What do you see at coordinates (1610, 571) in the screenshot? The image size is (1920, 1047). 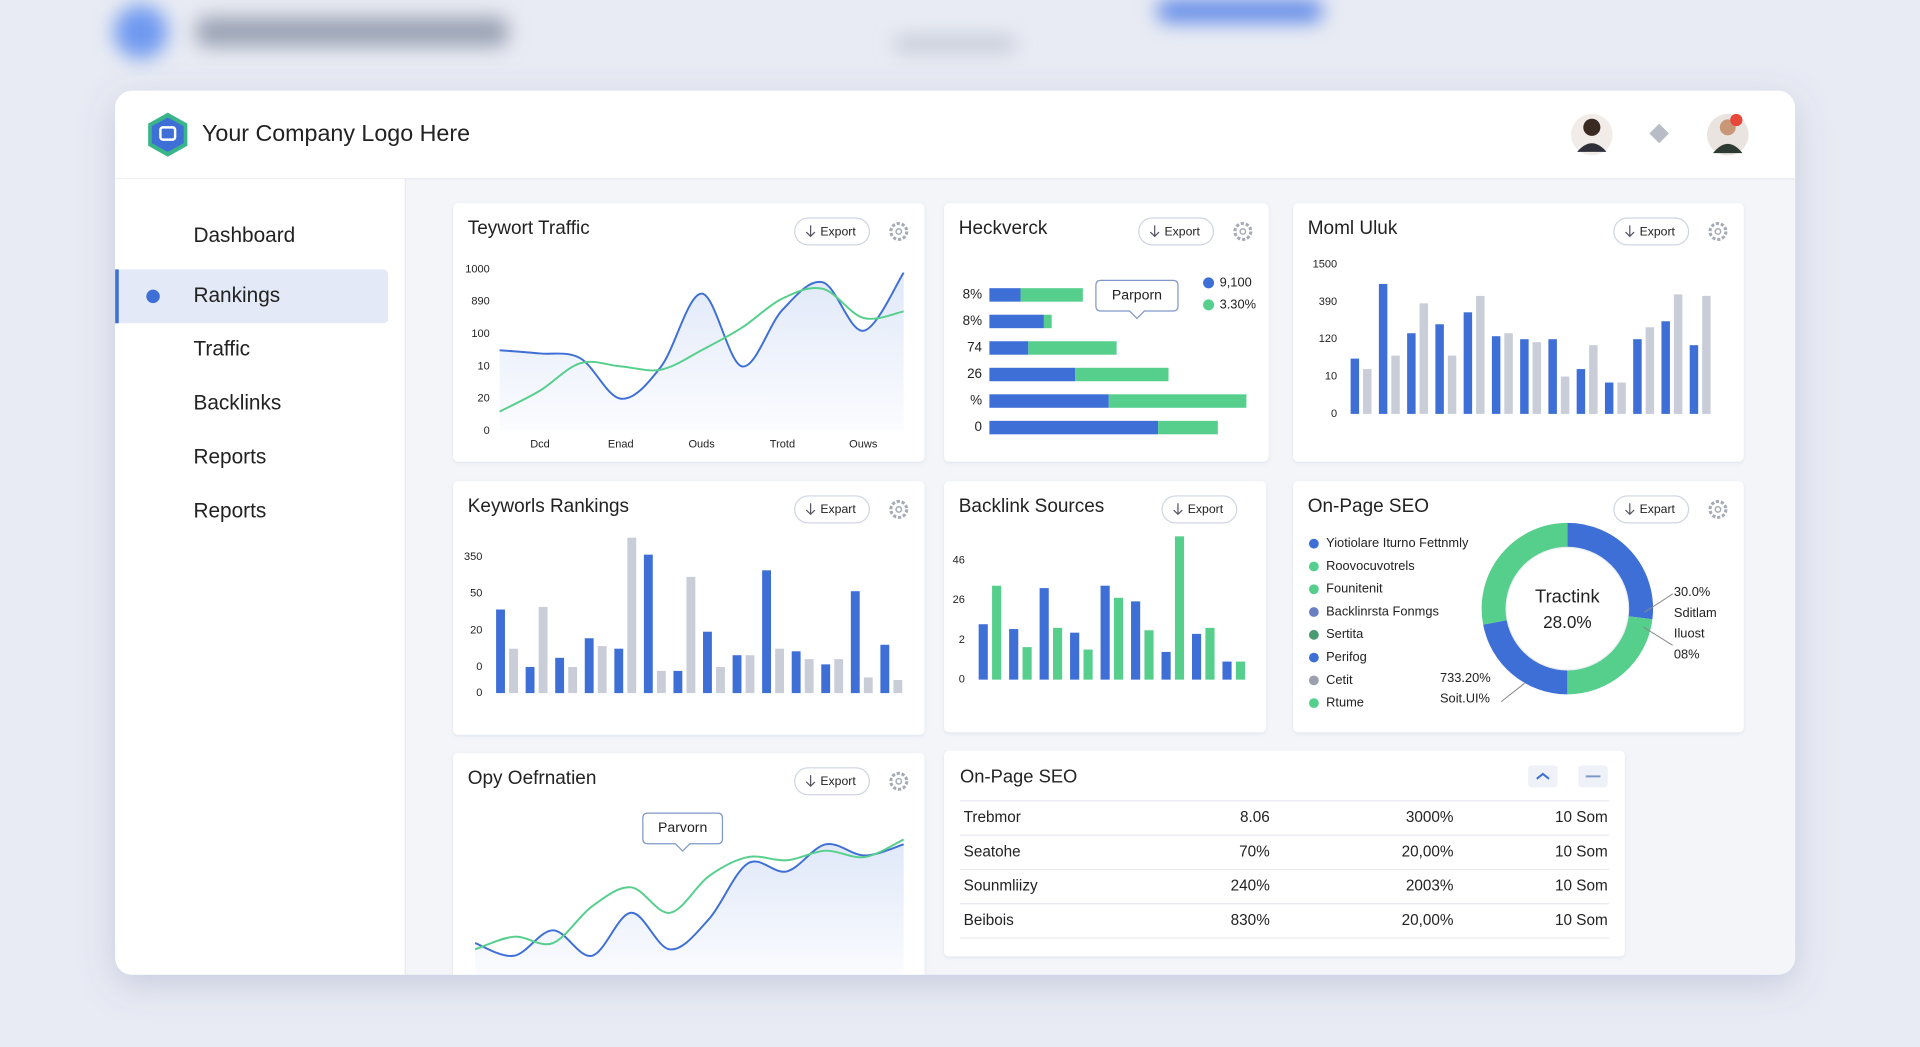 I see `donut-segment` at bounding box center [1610, 571].